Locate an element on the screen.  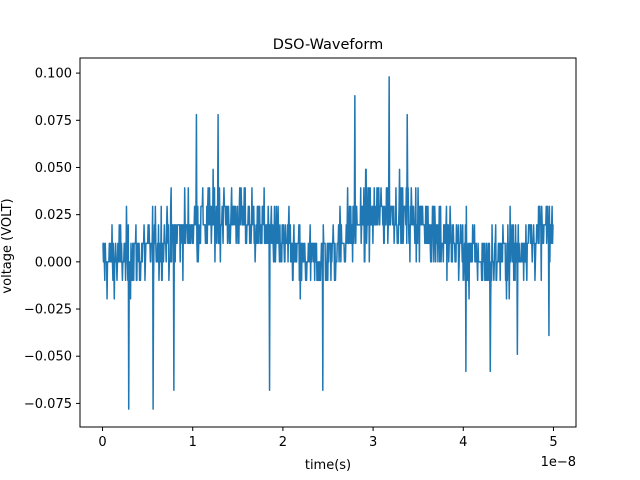
x-tick-label: 1 is located at coordinates (193, 442).